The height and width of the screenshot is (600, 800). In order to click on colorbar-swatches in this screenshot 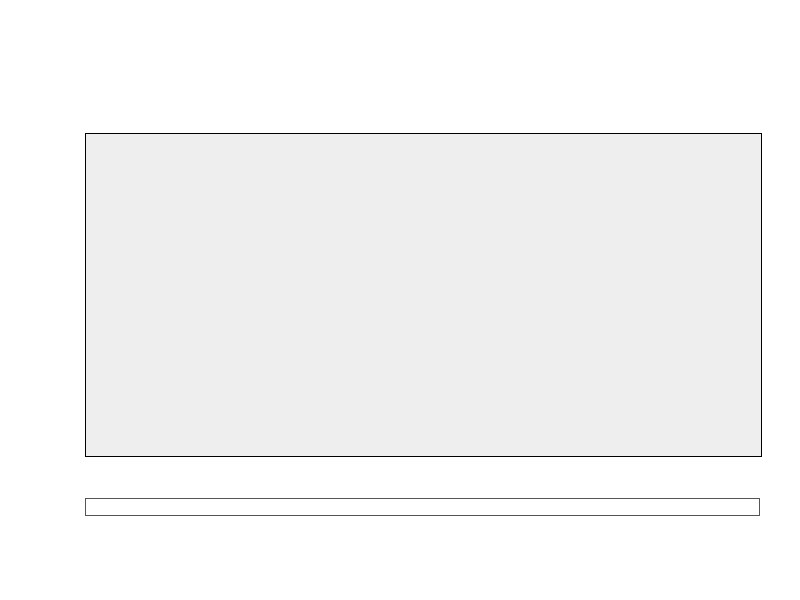, I will do `click(422, 507)`.